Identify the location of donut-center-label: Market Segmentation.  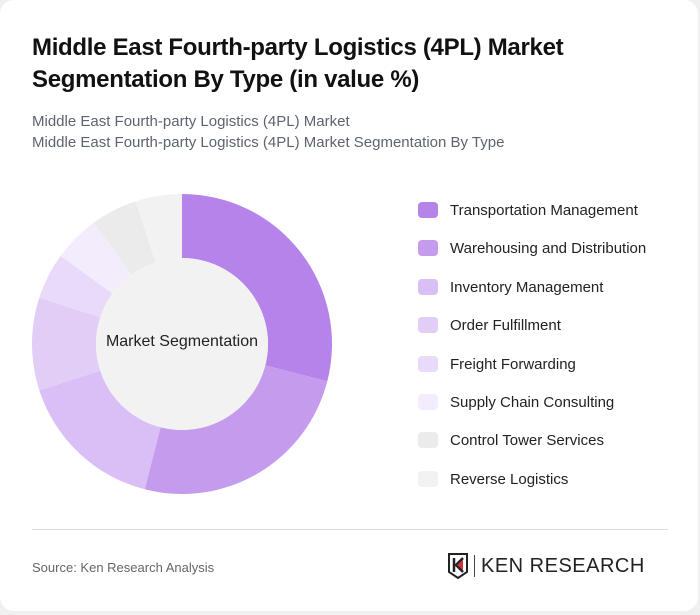
(182, 341).